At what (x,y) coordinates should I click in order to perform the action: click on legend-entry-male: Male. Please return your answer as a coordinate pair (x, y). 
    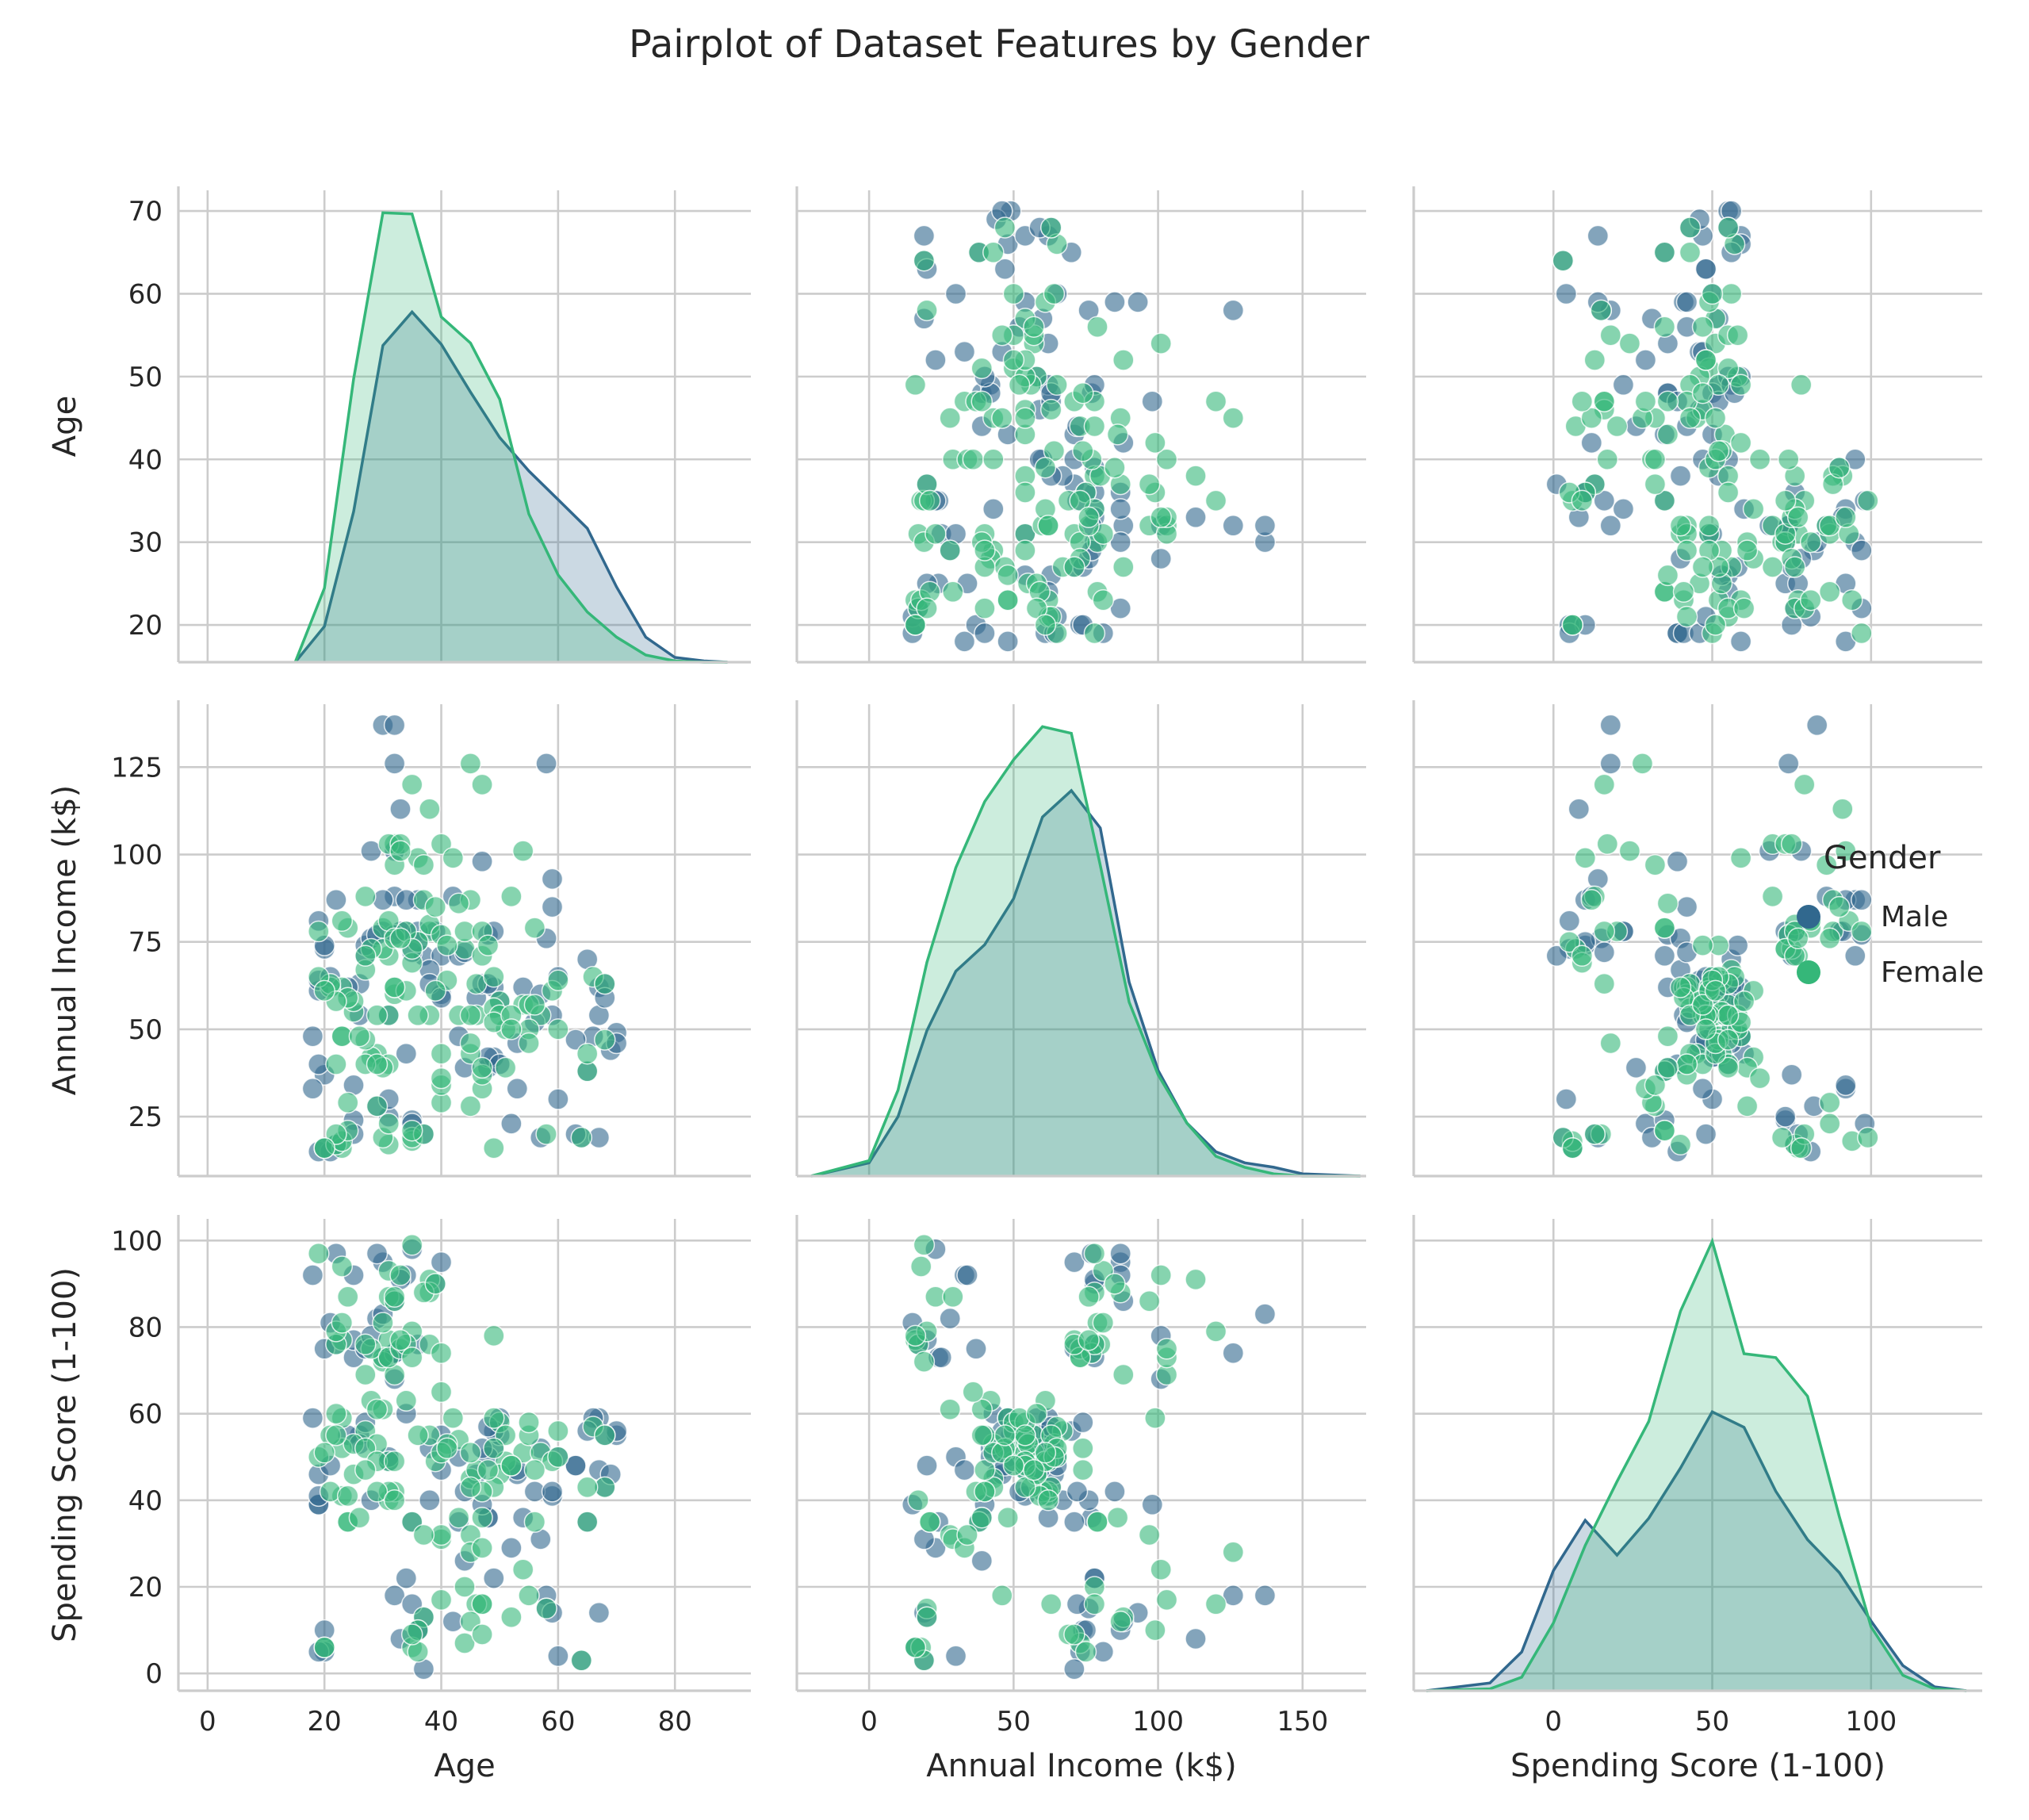
    Looking at the image, I should click on (1915, 917).